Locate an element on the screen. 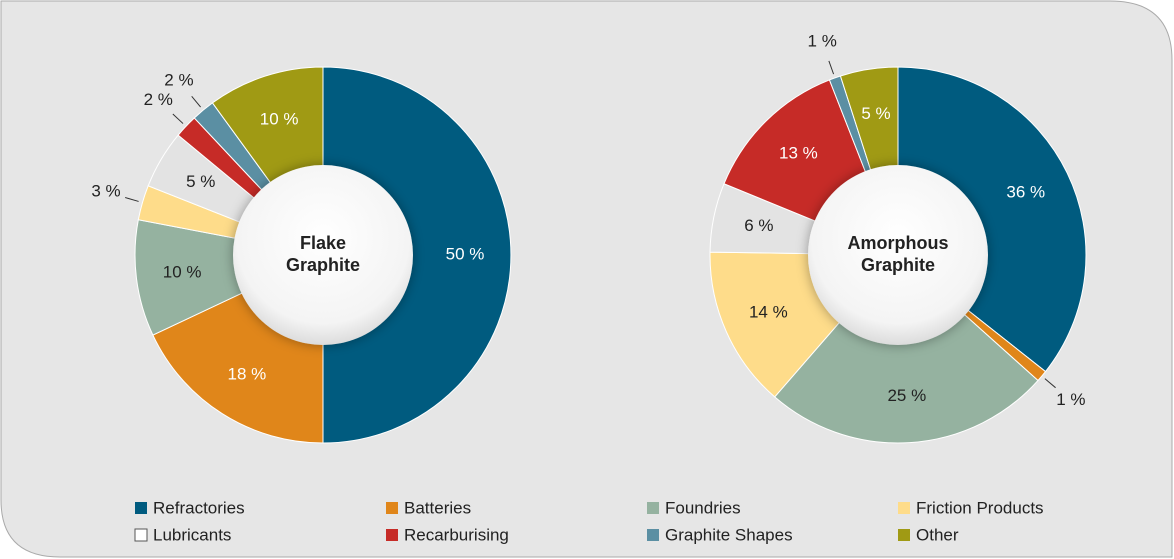 The width and height of the screenshot is (1174, 559). slice-label: 13 % is located at coordinates (798, 152).